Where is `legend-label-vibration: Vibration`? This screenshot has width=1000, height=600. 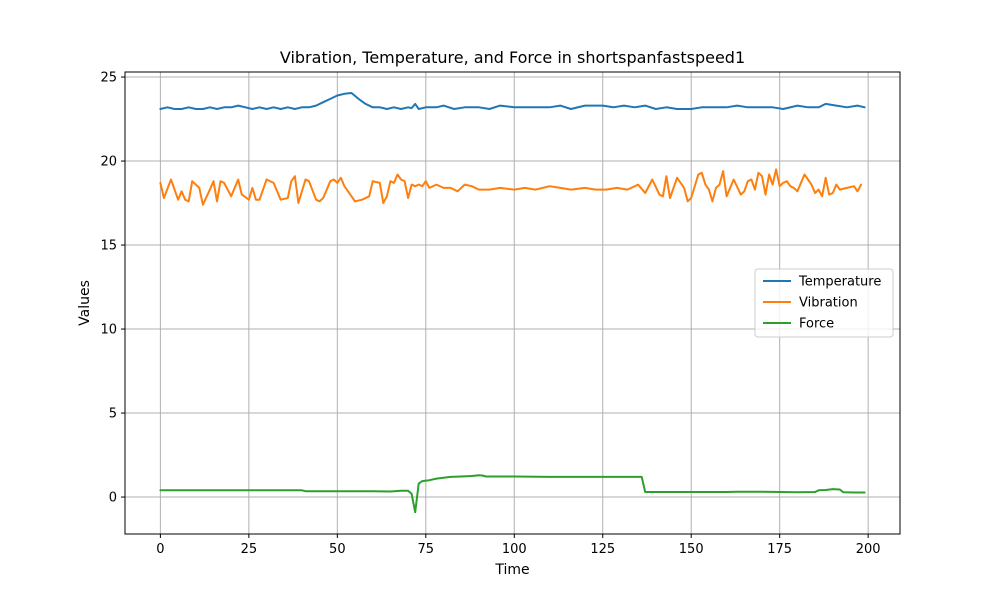
legend-label-vibration: Vibration is located at coordinates (828, 303).